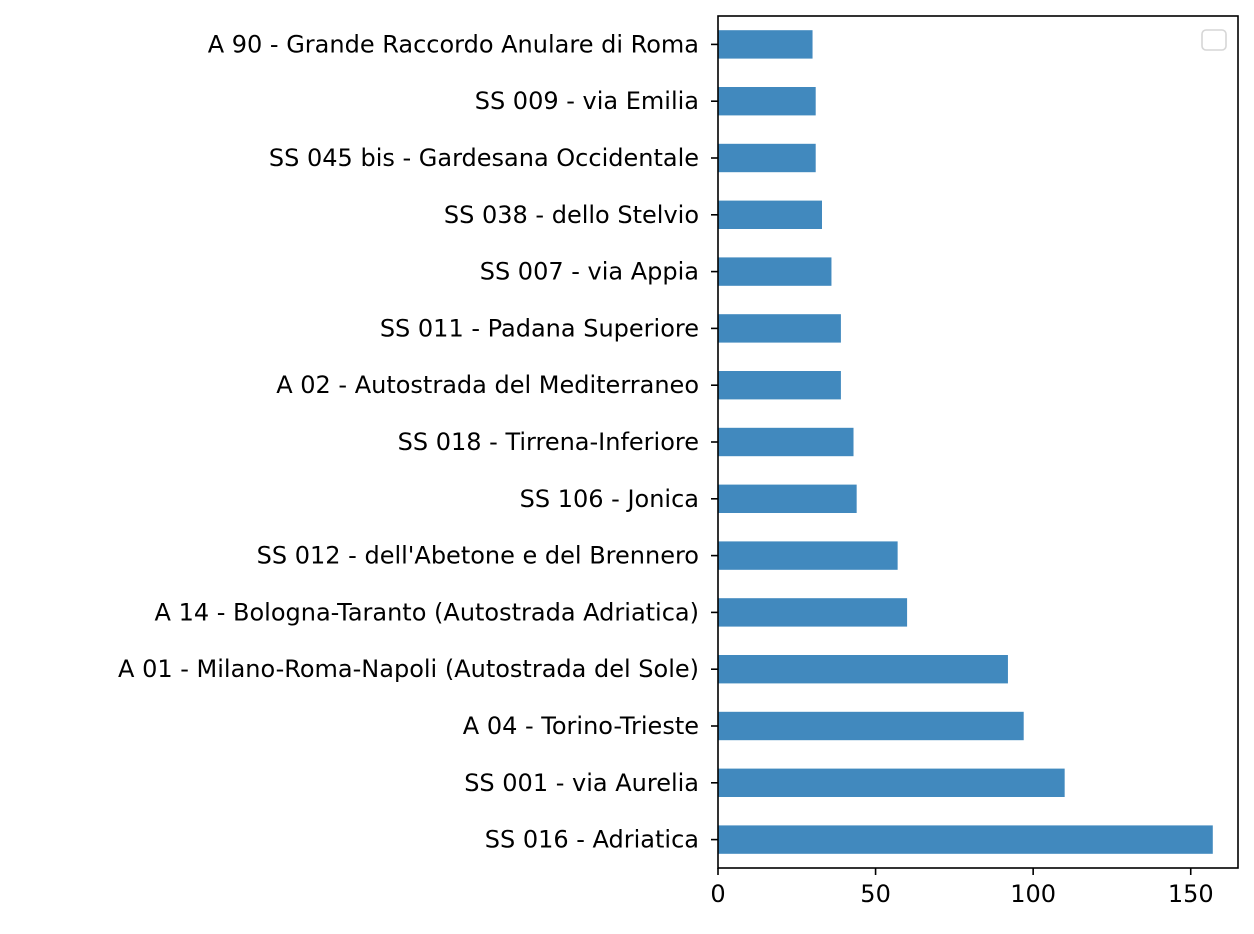 This screenshot has height=934, width=1254. I want to click on x-tick-label: 0, so click(717, 894).